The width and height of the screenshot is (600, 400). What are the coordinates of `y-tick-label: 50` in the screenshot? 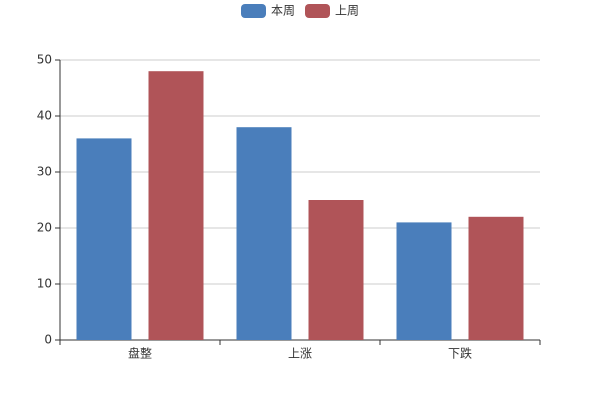 It's located at (44, 60).